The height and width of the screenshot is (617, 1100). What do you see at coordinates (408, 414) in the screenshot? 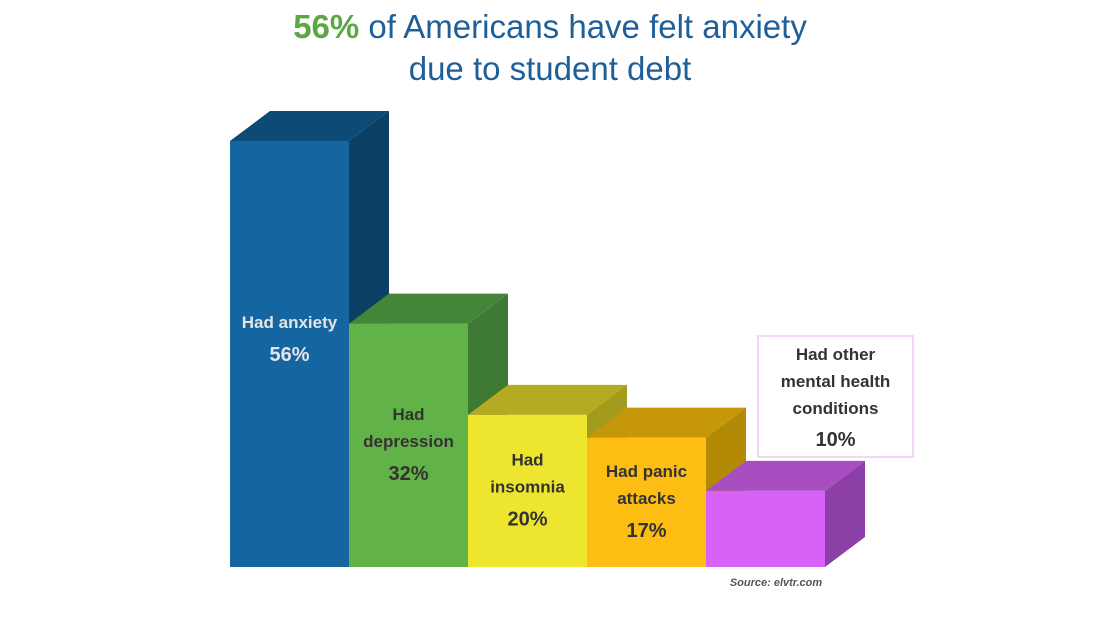
I see `bar-label-2-line-1: Had` at bounding box center [408, 414].